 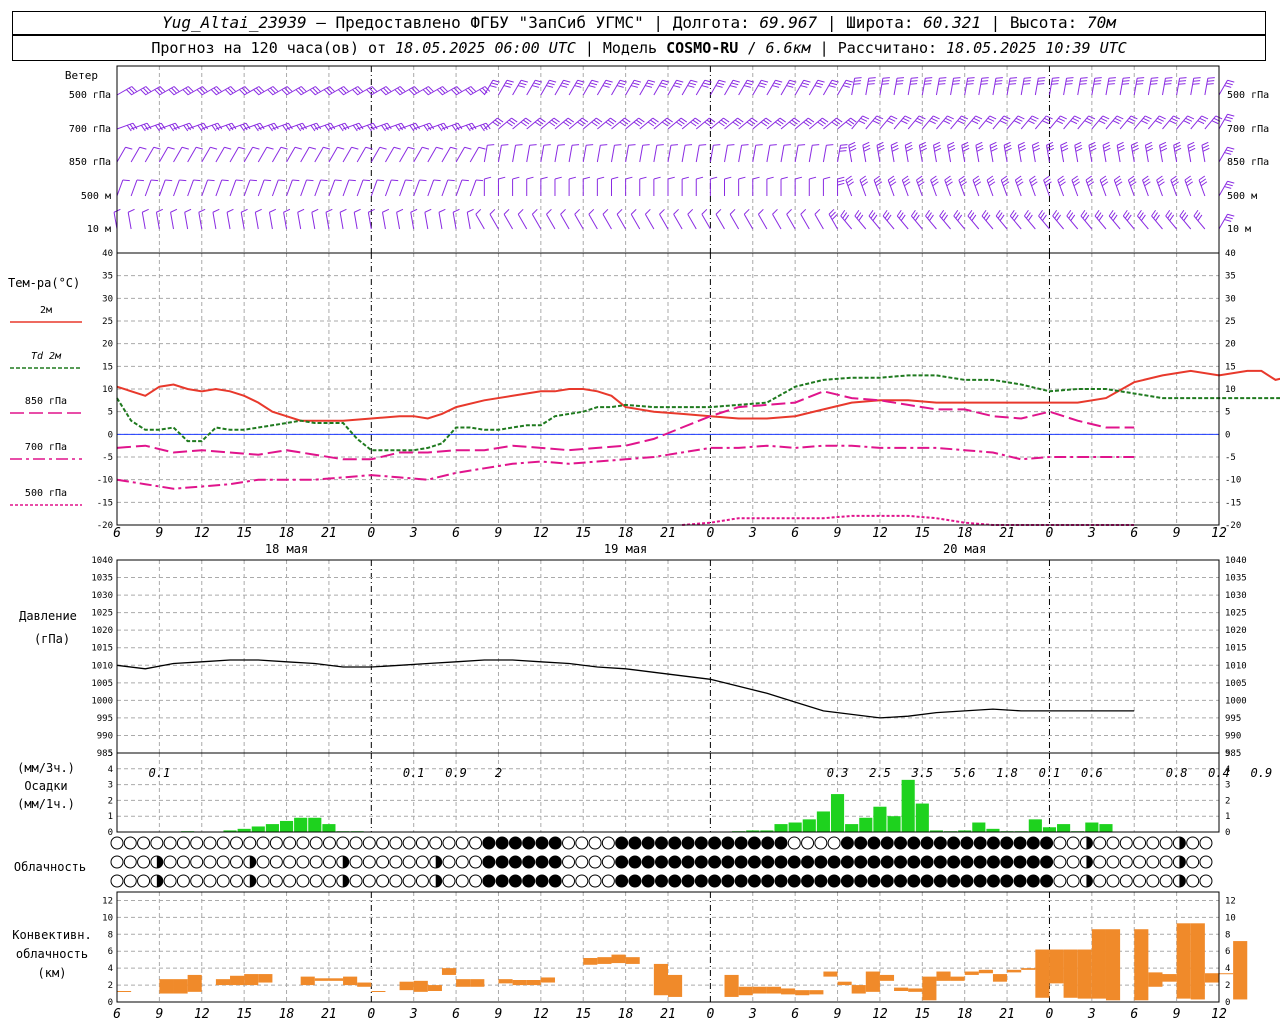 What do you see at coordinates (102, 649) in the screenshot?
I see `pres-tick-label: 1015` at bounding box center [102, 649].